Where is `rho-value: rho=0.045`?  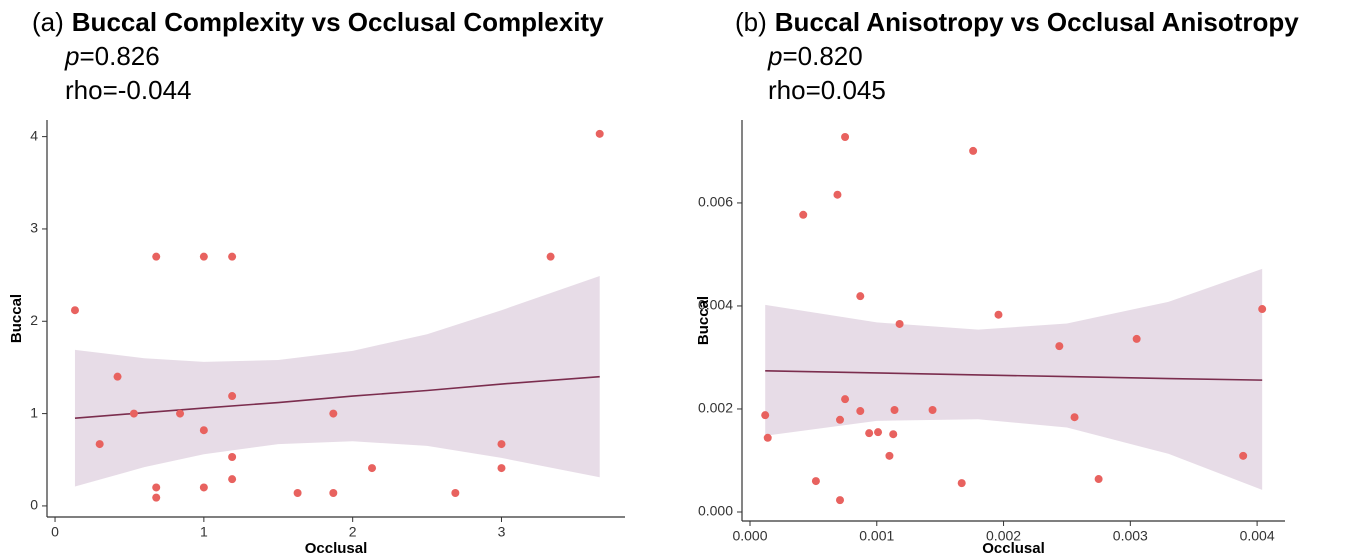
rho-value: rho=0.045 is located at coordinates (827, 90).